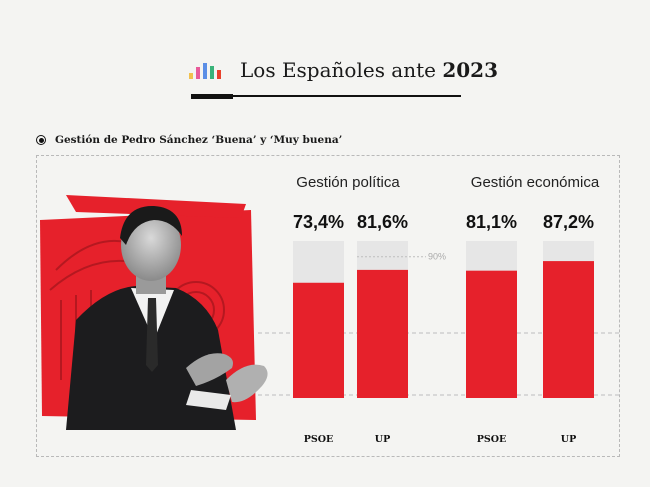 This screenshot has width=650, height=487. What do you see at coordinates (41, 140) in the screenshot?
I see `bullet-icon` at bounding box center [41, 140].